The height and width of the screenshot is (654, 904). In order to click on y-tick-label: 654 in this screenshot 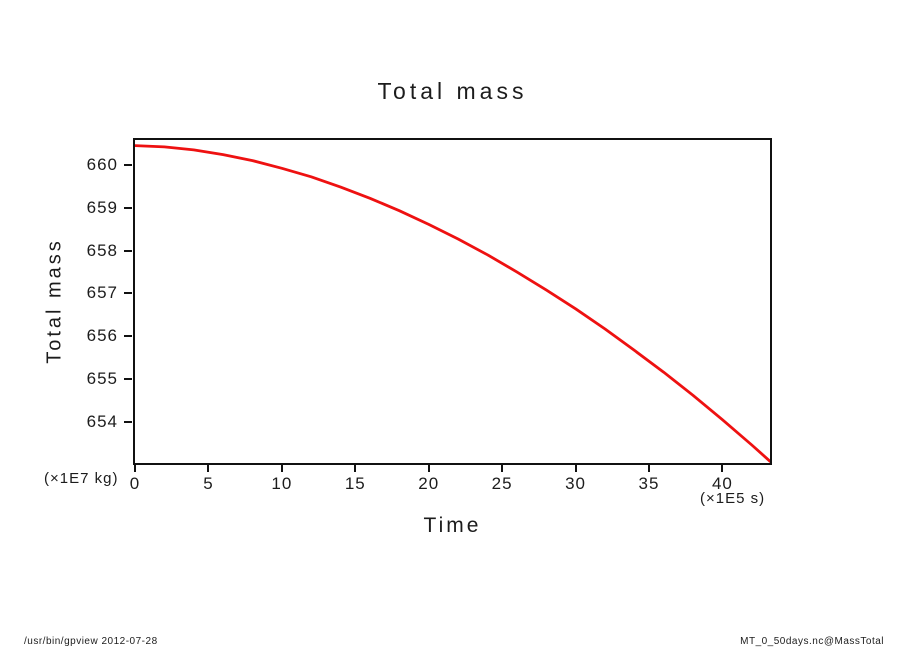, I will do `click(102, 421)`.